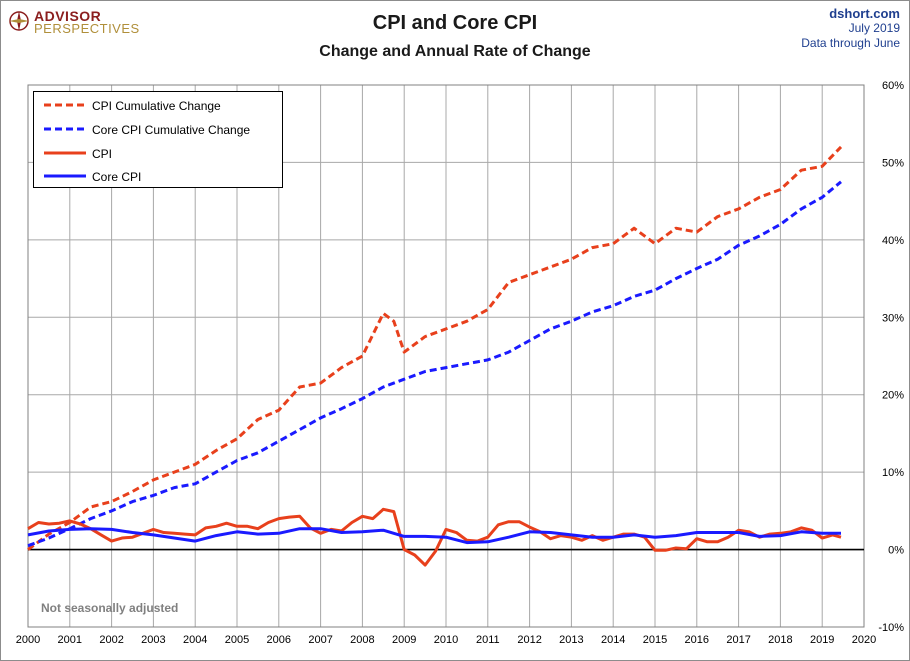 This screenshot has height=661, width=910. What do you see at coordinates (19, 21) in the screenshot?
I see `compass-rose-icon` at bounding box center [19, 21].